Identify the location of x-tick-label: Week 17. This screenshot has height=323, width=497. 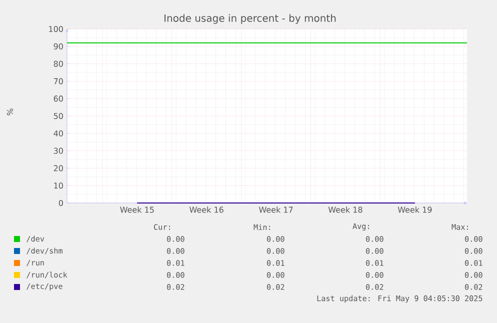
(275, 209).